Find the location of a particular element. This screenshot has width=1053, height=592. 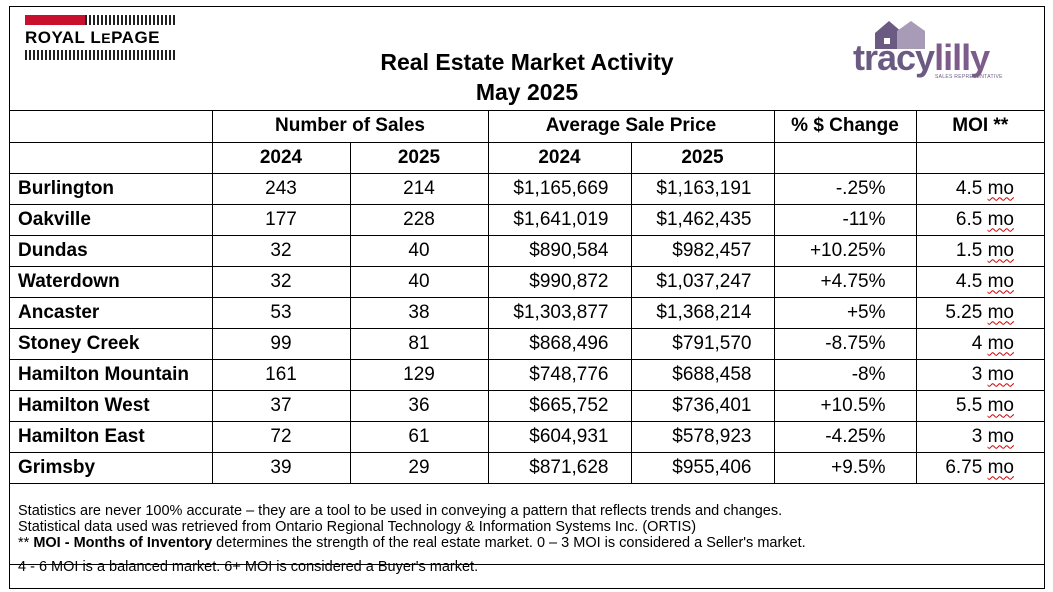

price-2024-cell: $1,303,877 is located at coordinates (559, 312).